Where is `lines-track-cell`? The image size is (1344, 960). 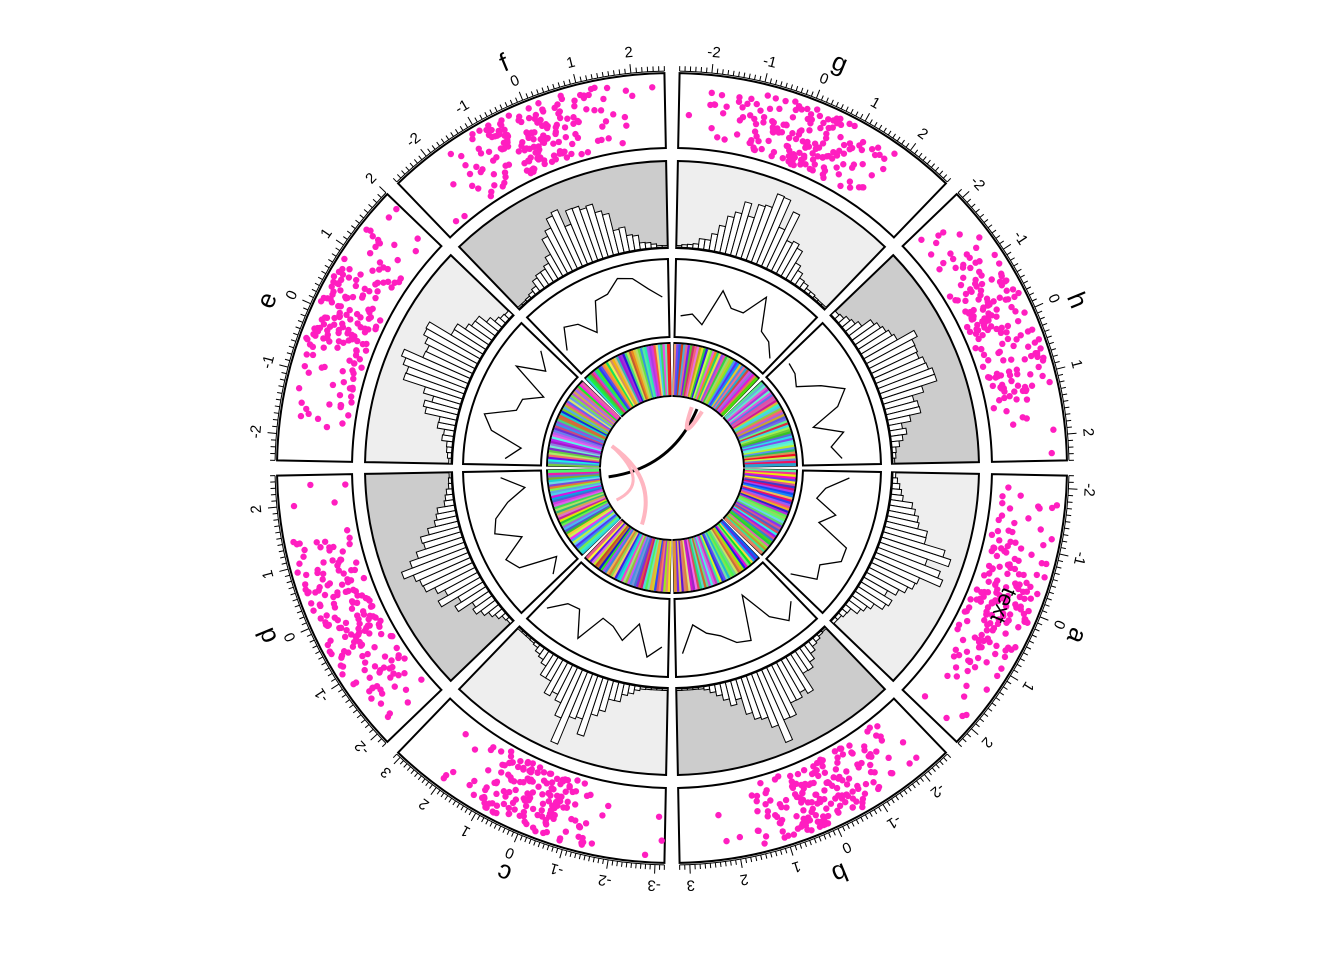 lines-track-cell is located at coordinates (598, 317).